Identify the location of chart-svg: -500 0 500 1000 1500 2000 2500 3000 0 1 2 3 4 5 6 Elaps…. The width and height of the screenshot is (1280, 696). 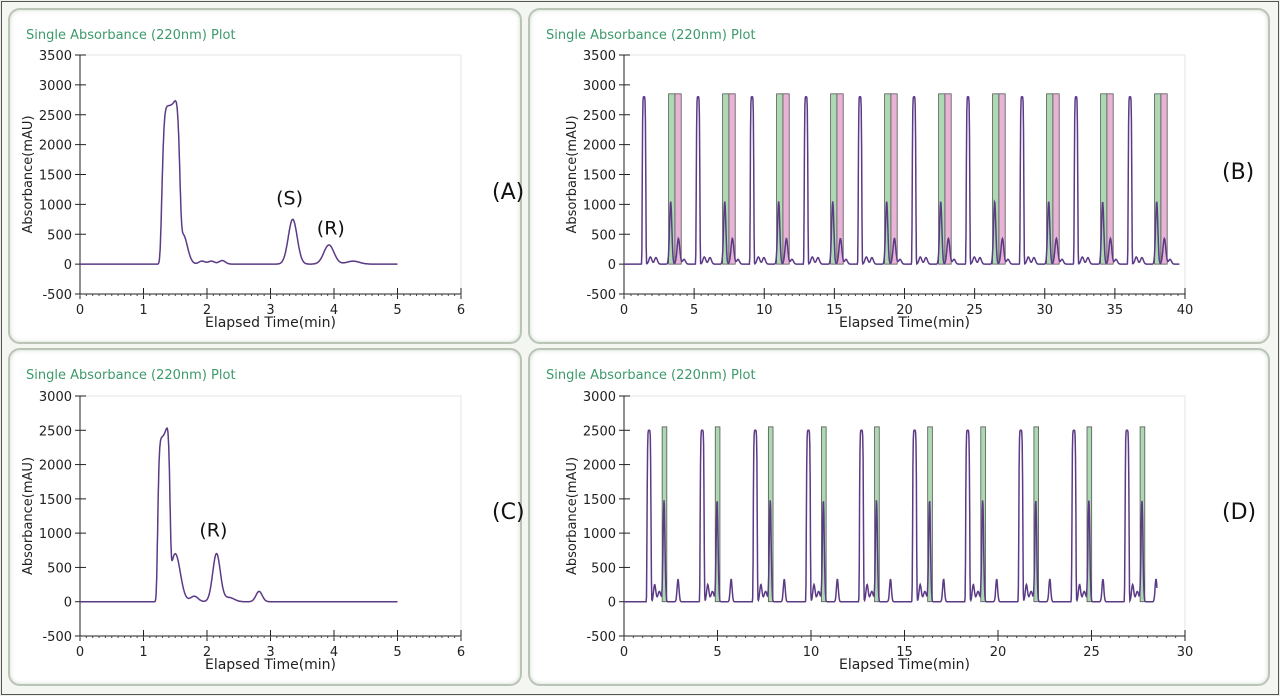
(243, 531).